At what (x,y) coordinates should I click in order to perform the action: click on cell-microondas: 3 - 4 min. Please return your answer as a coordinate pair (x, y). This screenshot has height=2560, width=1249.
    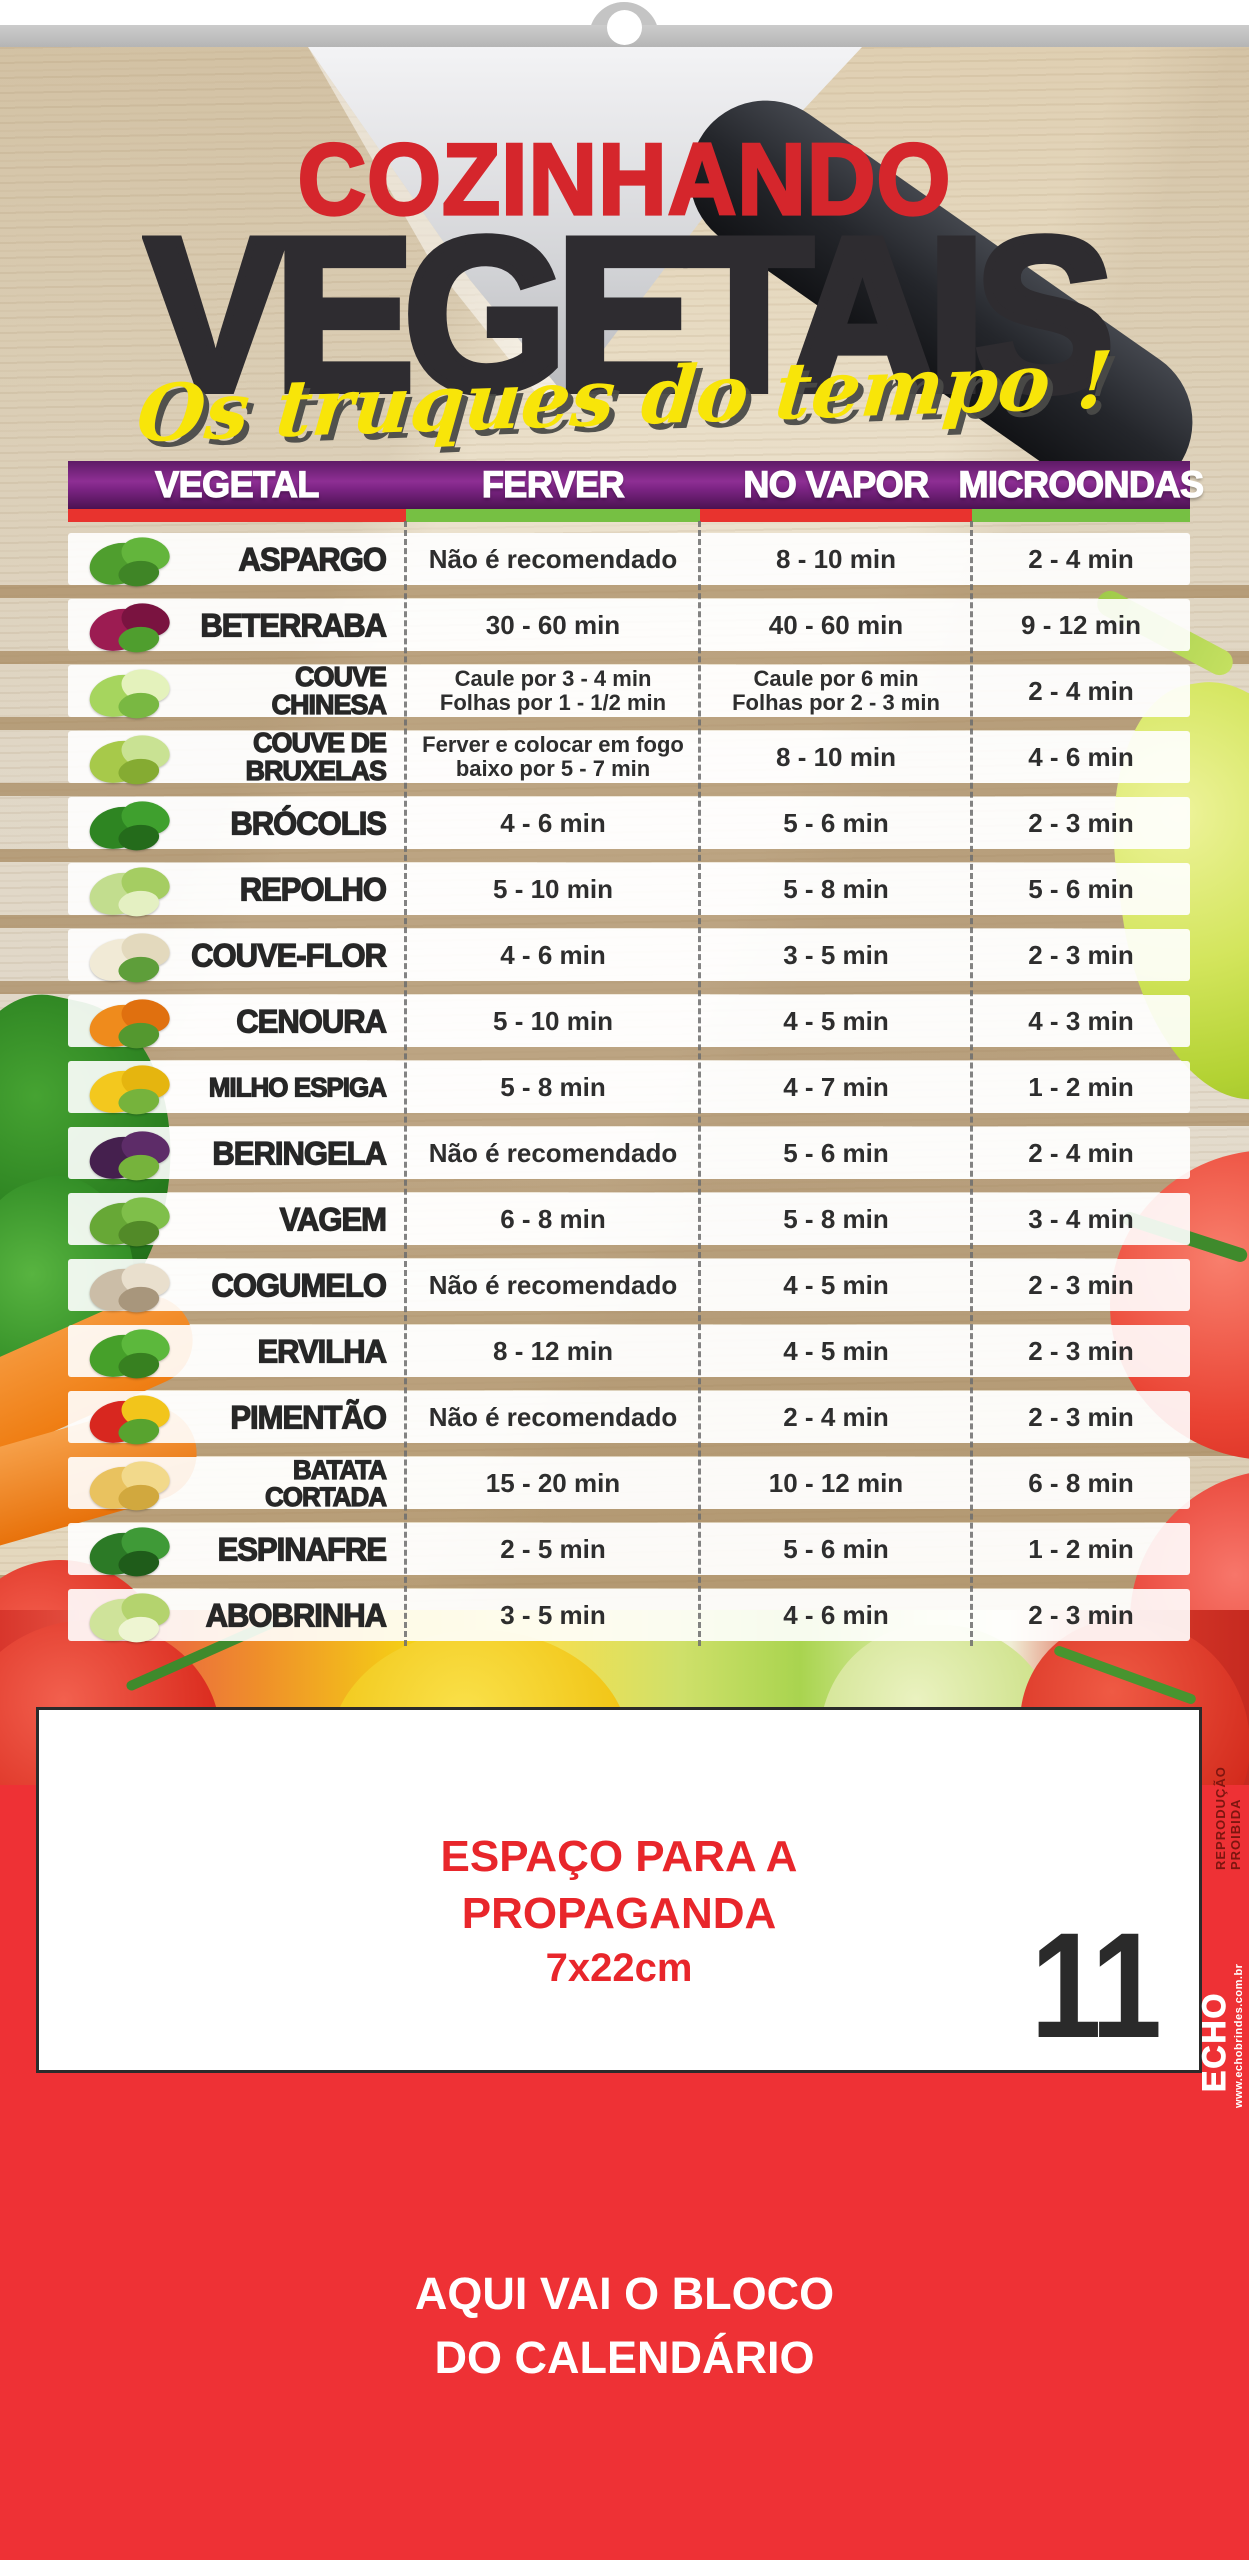
    Looking at the image, I should click on (1081, 1218).